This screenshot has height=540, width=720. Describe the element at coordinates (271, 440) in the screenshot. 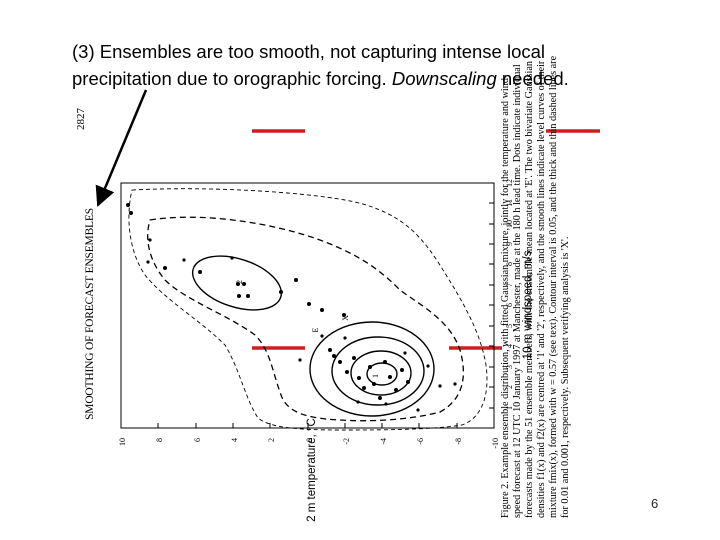

I see `x-tick-label: 2` at that location.